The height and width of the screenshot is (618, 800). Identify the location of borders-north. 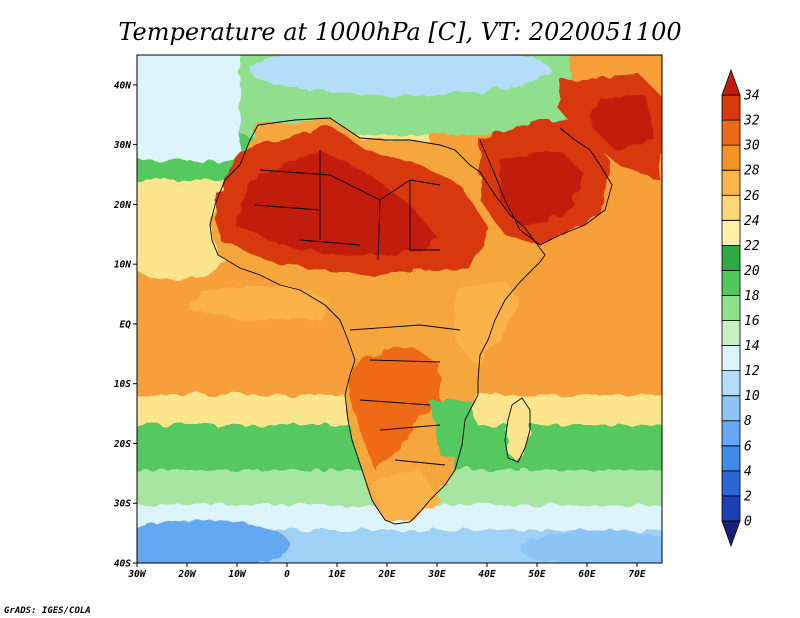
(347, 205).